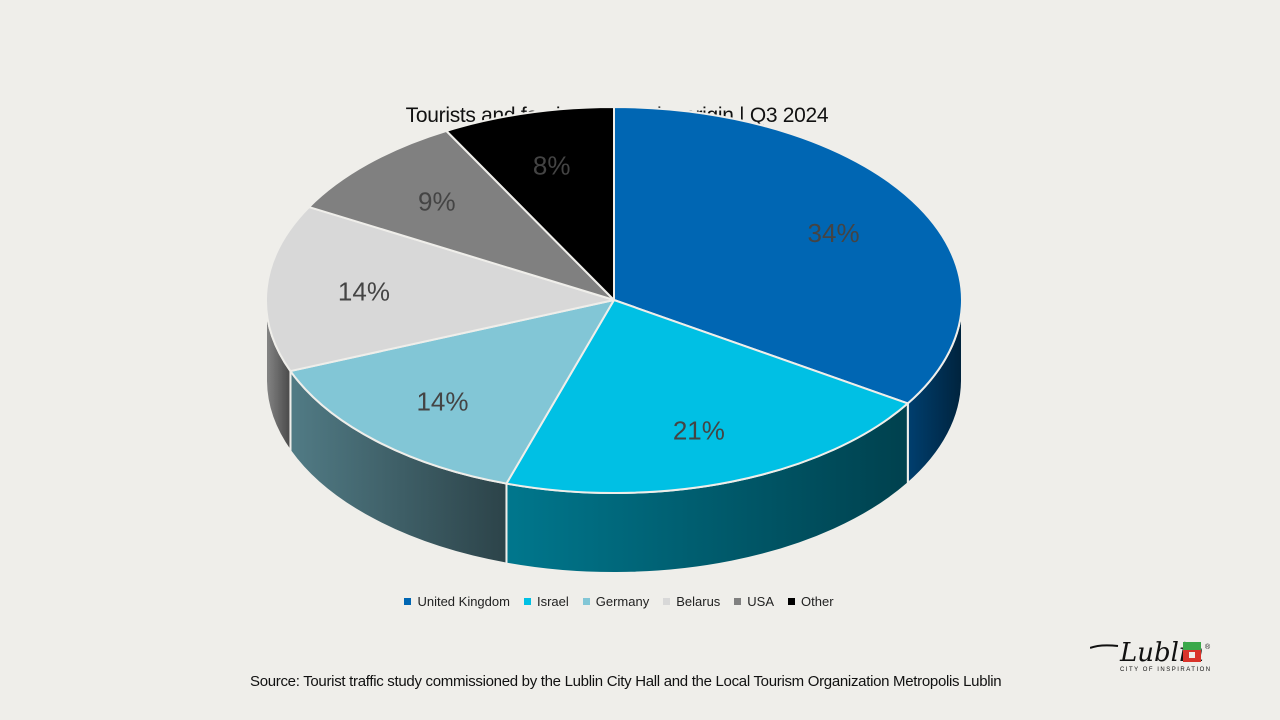 The image size is (1280, 720). I want to click on pie-slice-belarus, so click(440, 289).